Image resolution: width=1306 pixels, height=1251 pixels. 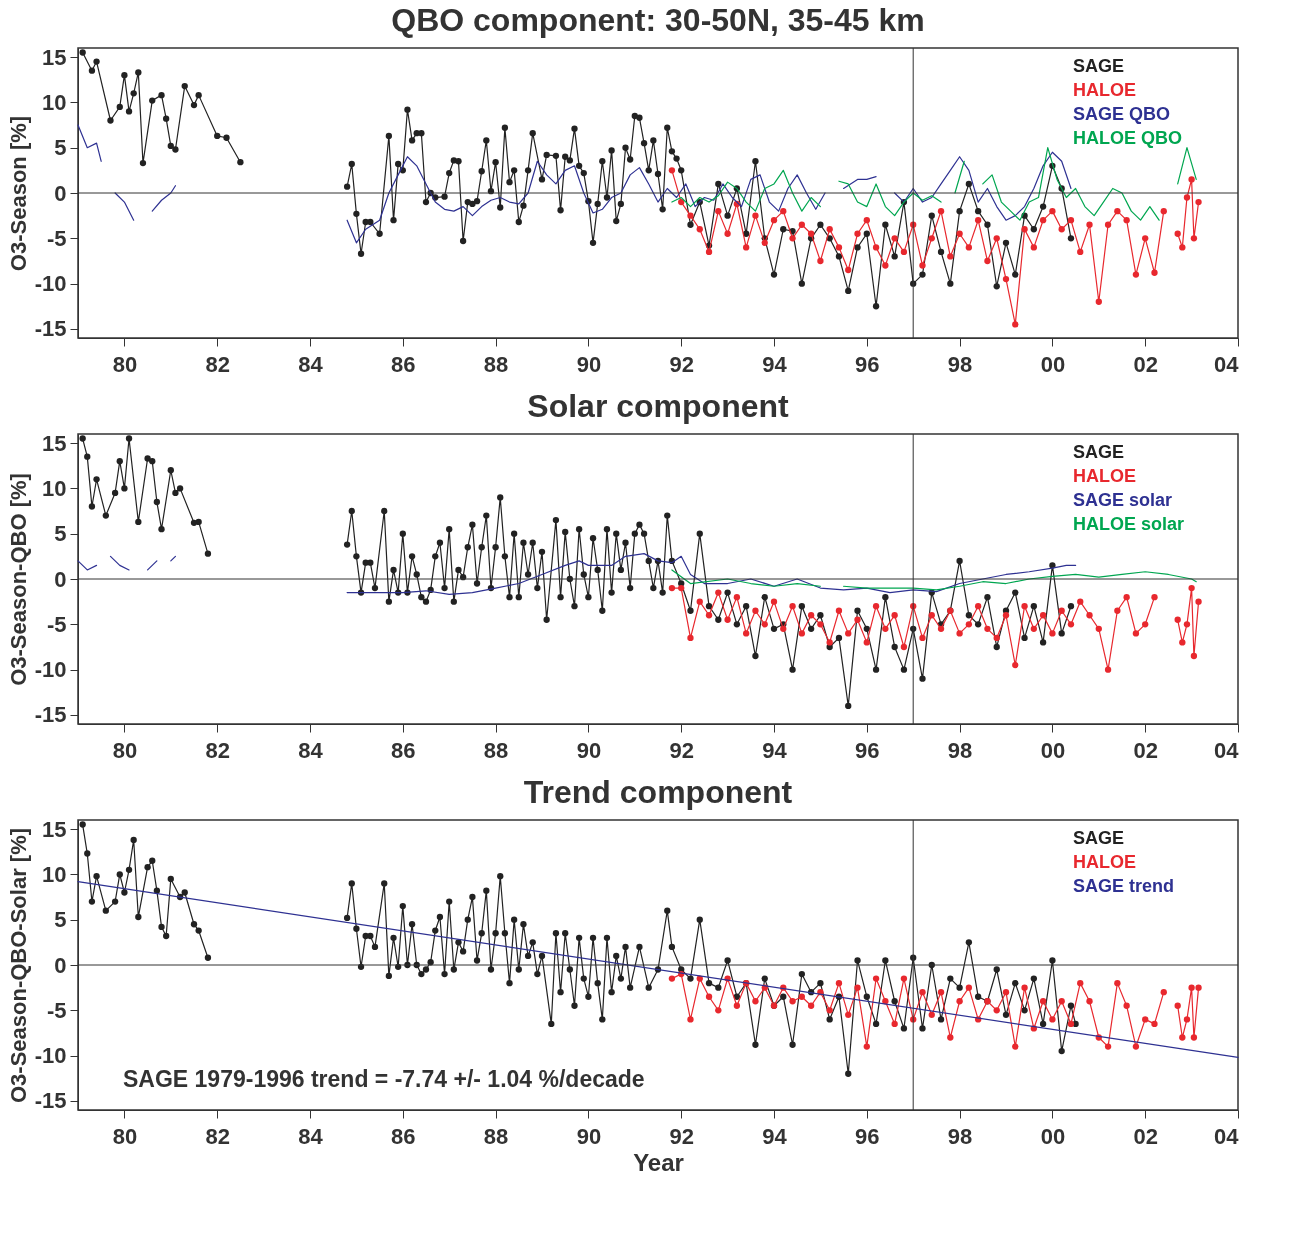 I want to click on chart-title: Solar component, so click(x=658, y=406).